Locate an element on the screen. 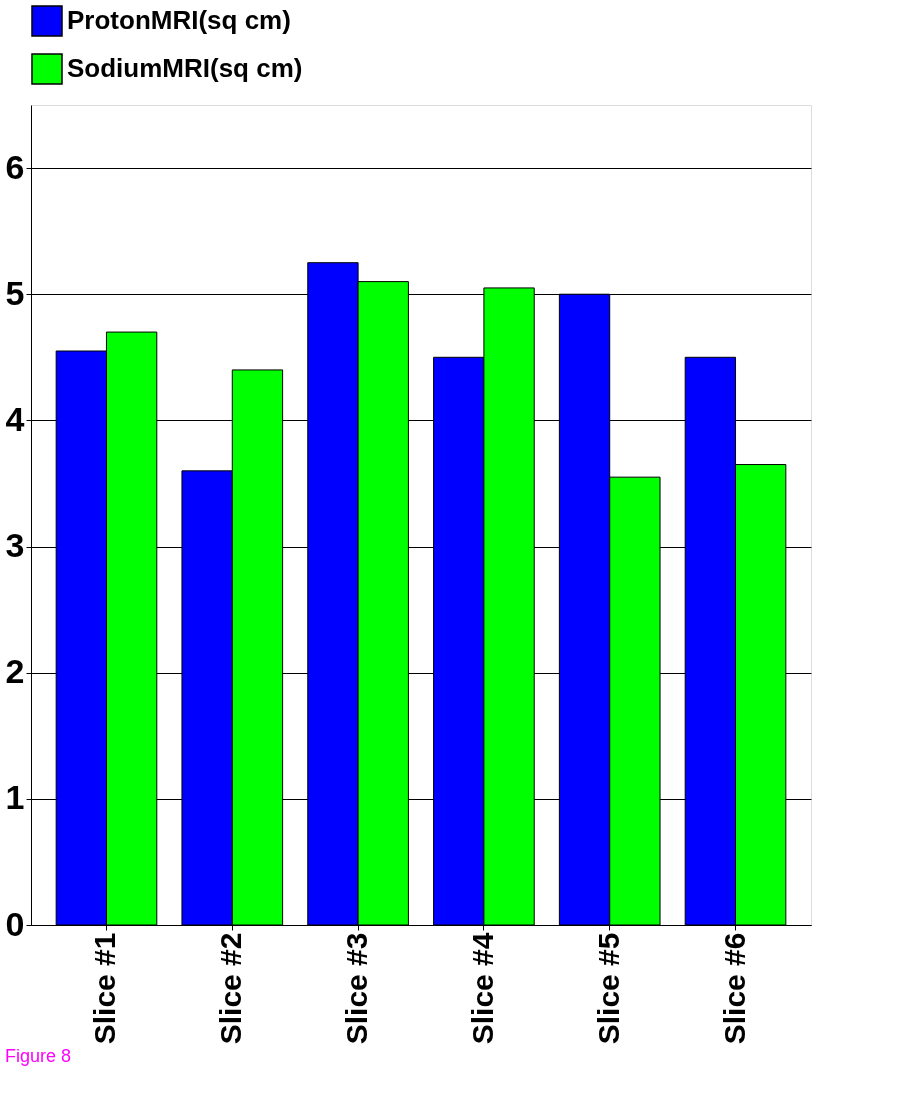 This screenshot has width=903, height=1102. y-tick-label: 2 is located at coordinates (15, 671).